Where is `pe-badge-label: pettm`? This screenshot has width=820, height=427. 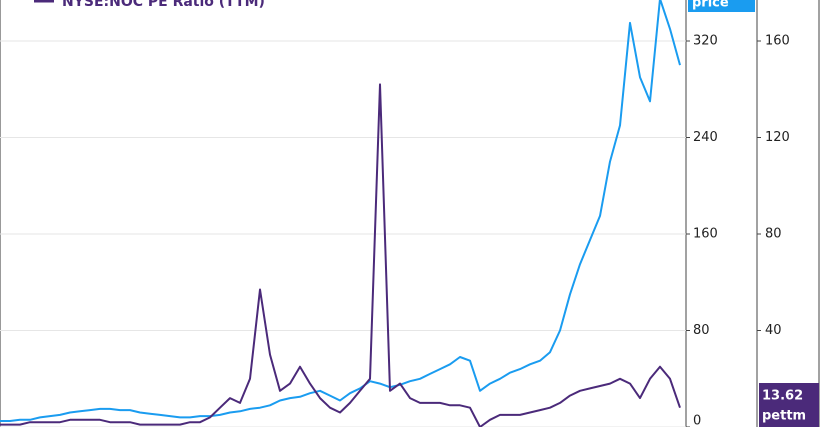
pe-badge-label: pettm is located at coordinates (784, 416).